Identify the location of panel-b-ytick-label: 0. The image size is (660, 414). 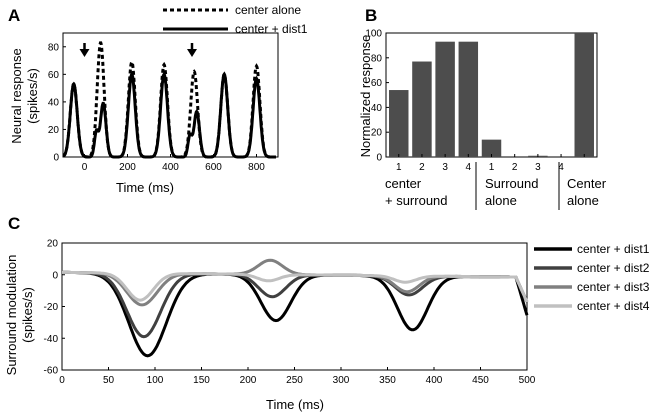
(379, 158).